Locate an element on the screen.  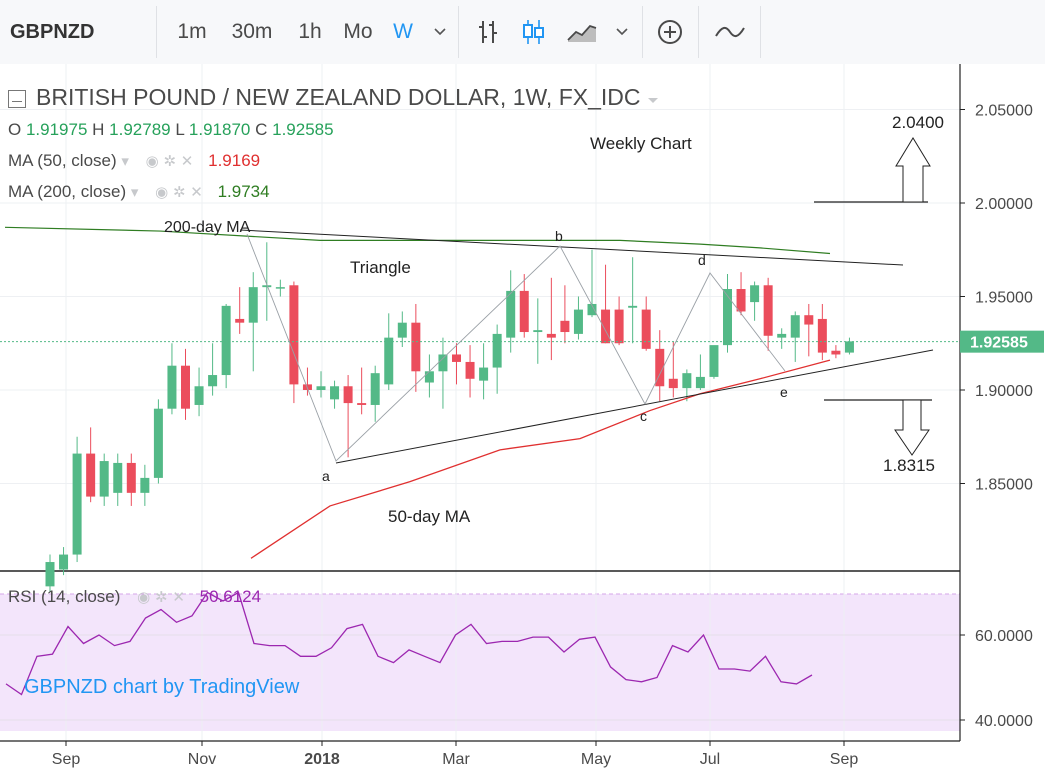
add-indicator-button is located at coordinates (670, 32).